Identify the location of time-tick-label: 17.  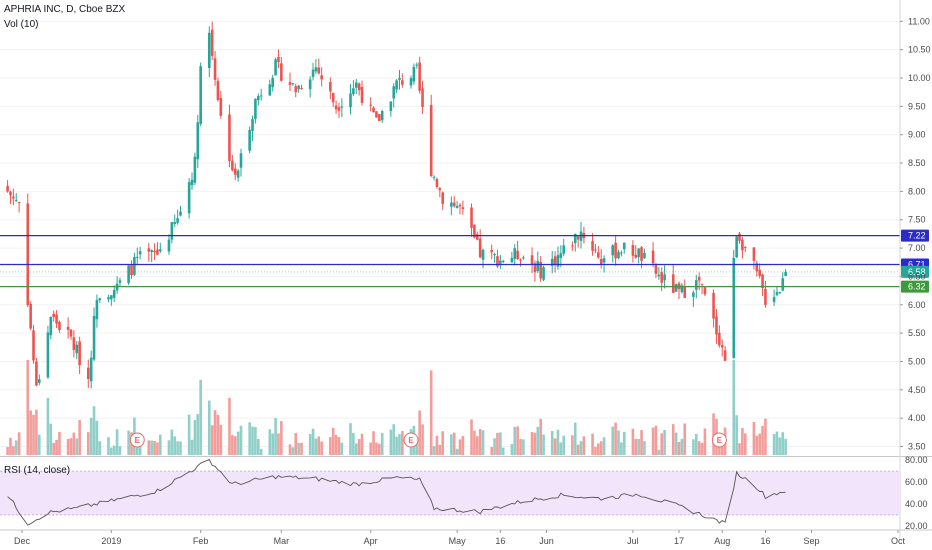
(679, 541).